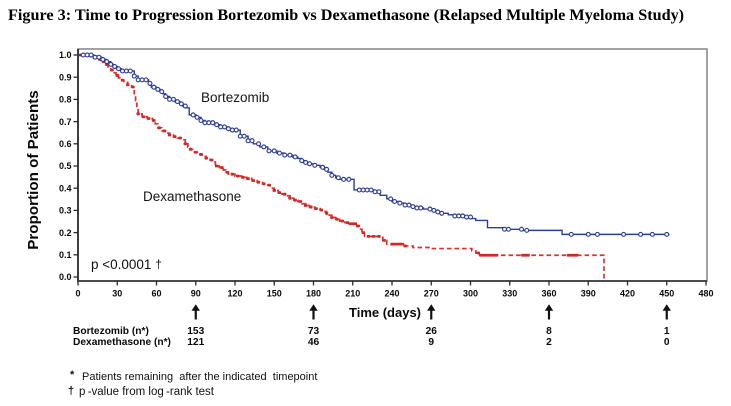 The width and height of the screenshot is (731, 406). What do you see at coordinates (195, 331) in the screenshot?
I see `svg-text: 153` at bounding box center [195, 331].